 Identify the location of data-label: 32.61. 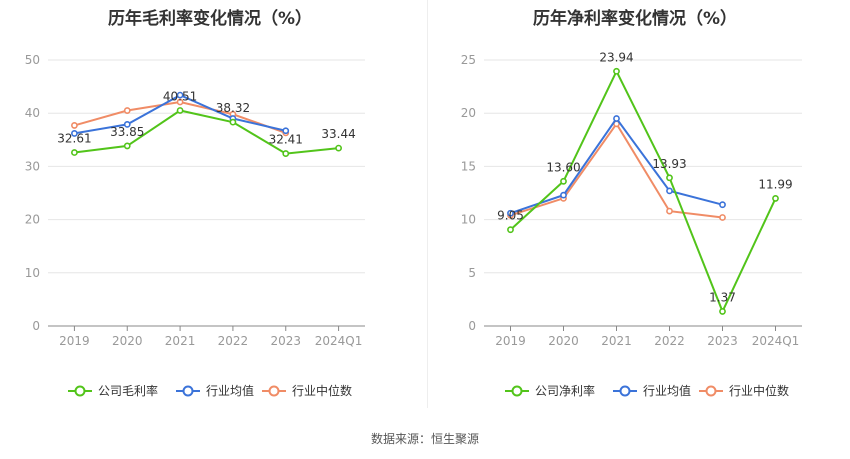
(74, 139).